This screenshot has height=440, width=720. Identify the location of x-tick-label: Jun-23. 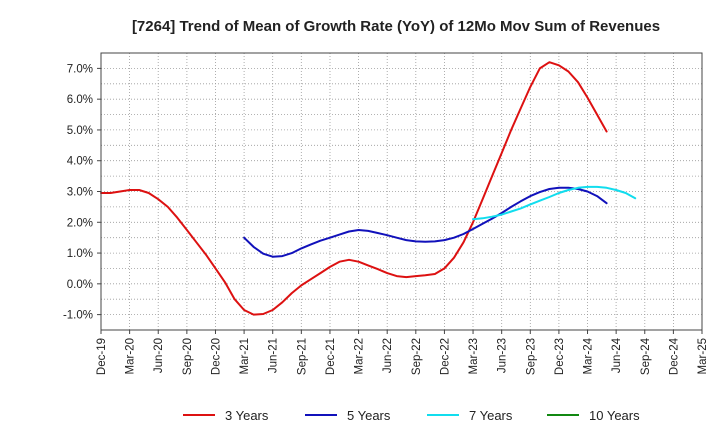
(503, 355).